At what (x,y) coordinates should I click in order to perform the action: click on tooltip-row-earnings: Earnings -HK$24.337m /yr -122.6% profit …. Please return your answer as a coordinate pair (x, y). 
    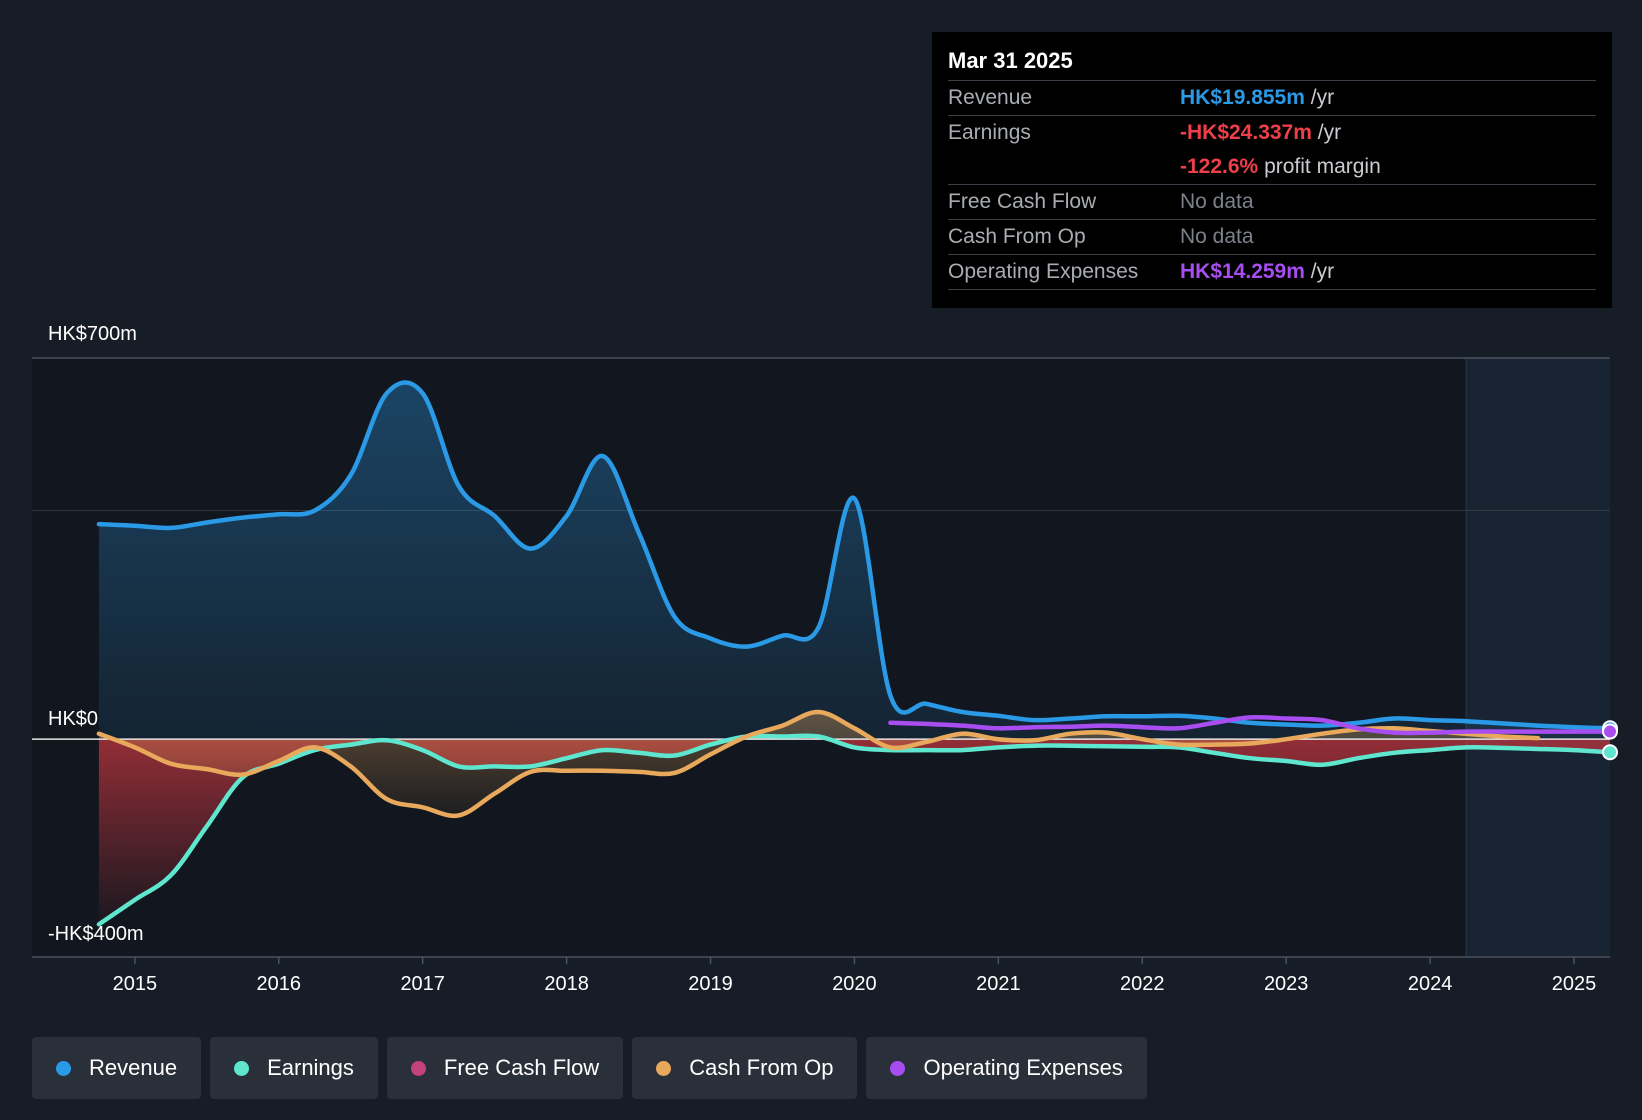
    Looking at the image, I should click on (1272, 150).